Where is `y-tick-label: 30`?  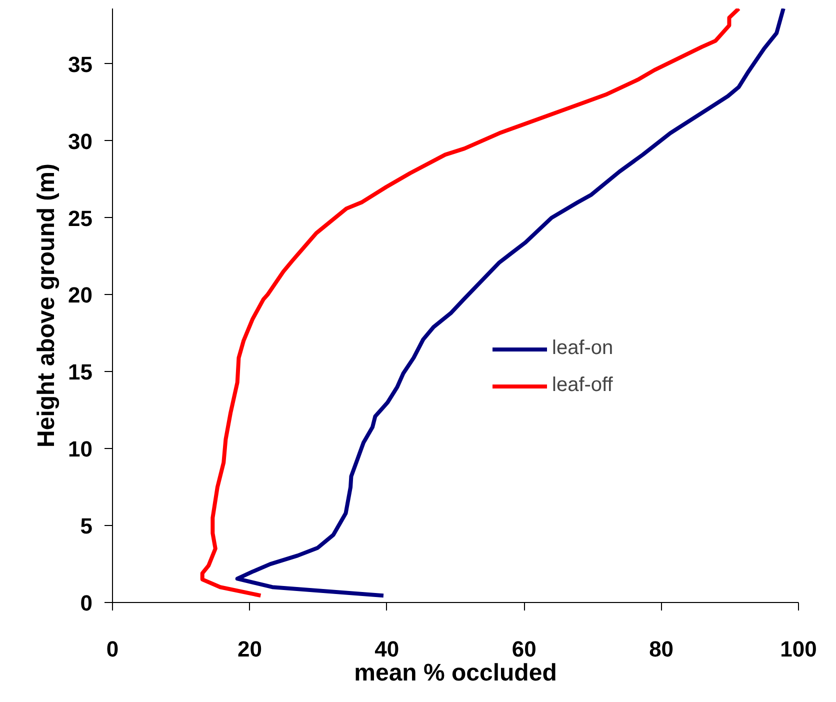
y-tick-label: 30 is located at coordinates (80, 141).